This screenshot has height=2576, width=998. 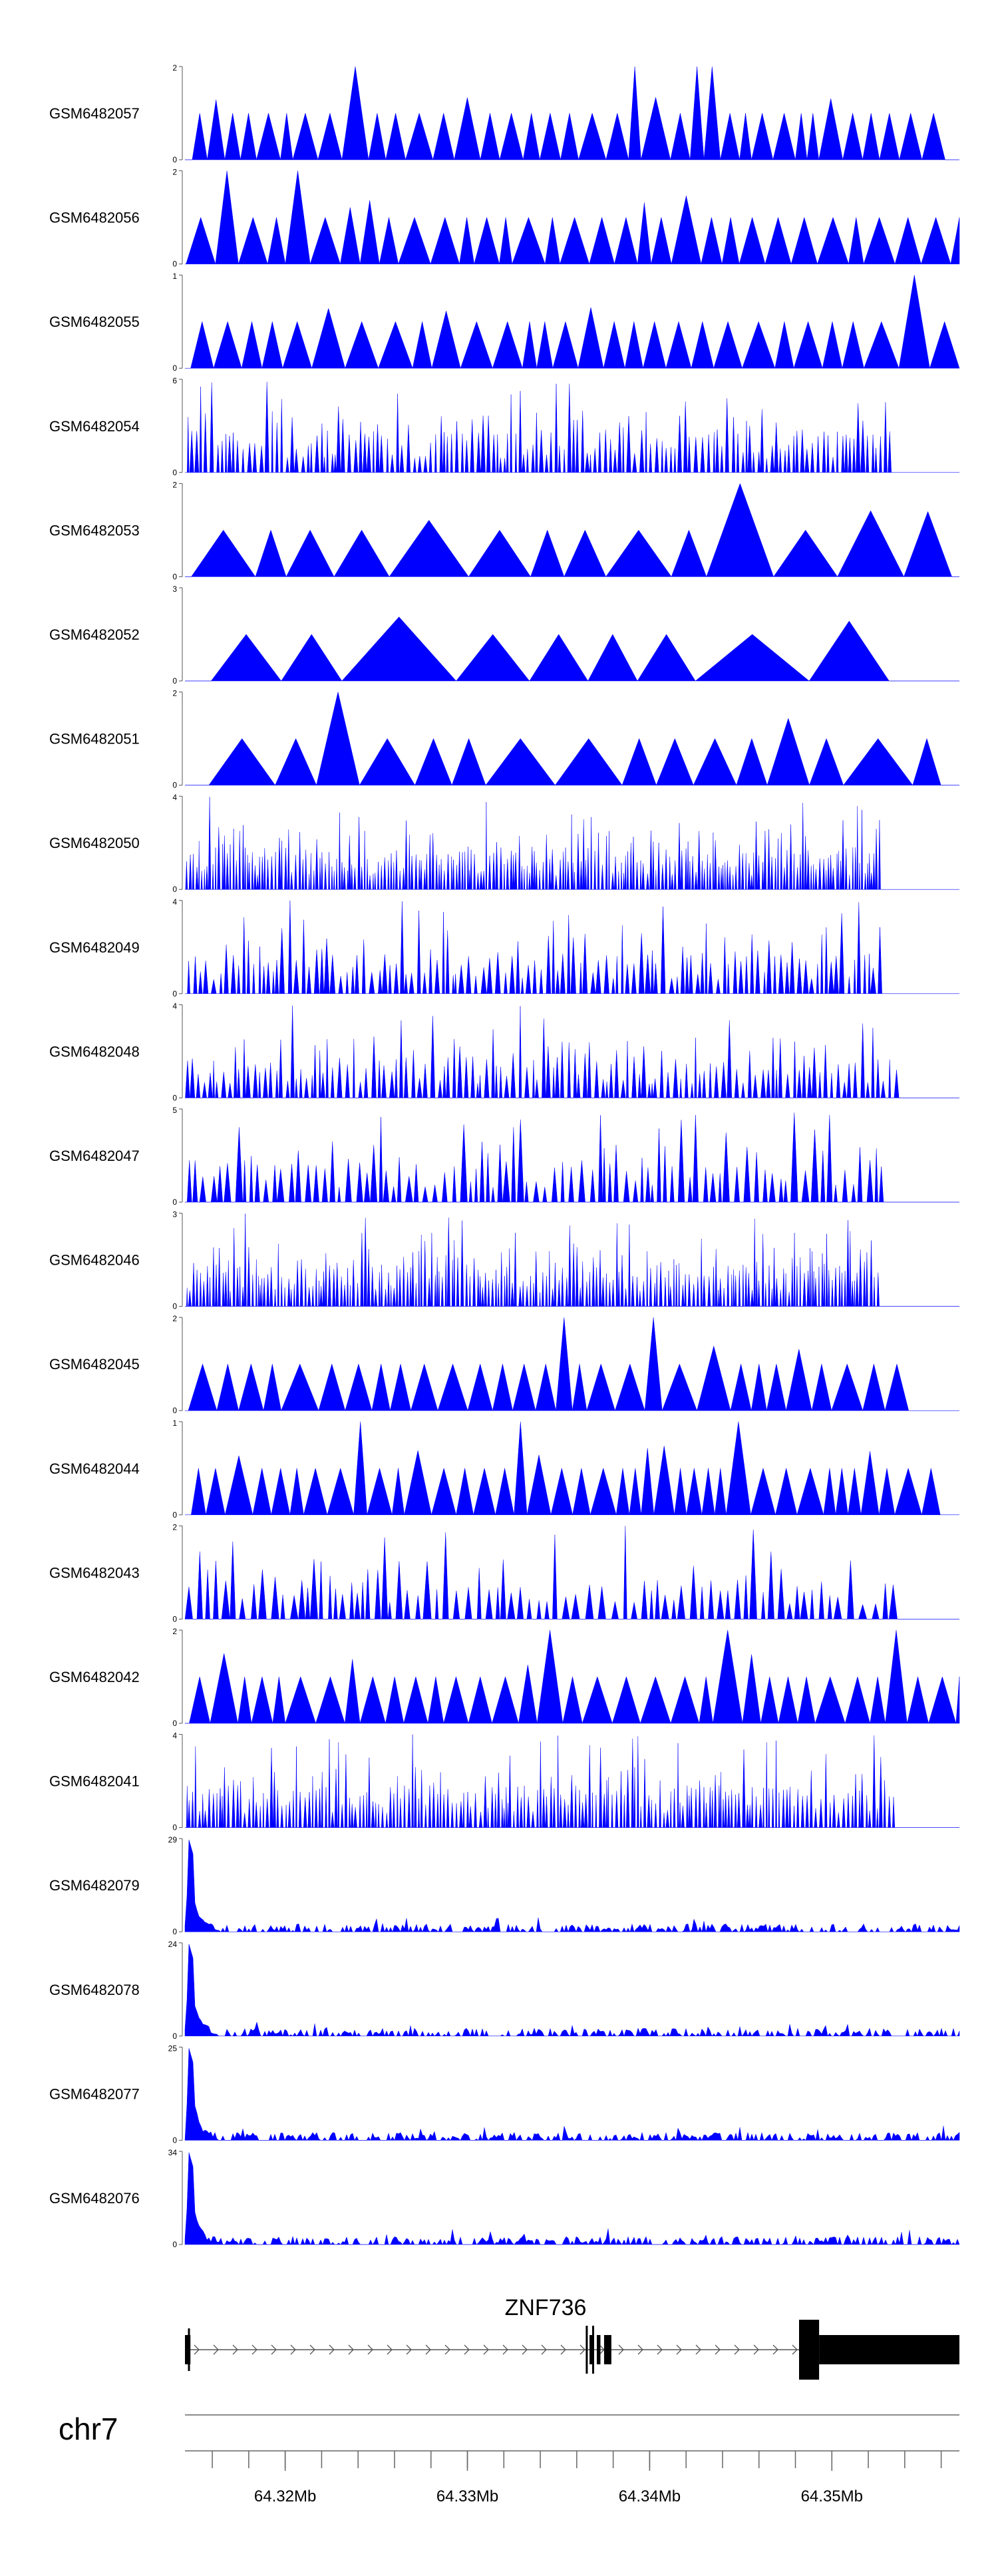 What do you see at coordinates (94, 1051) in the screenshot?
I see `track-label: GSM6482048` at bounding box center [94, 1051].